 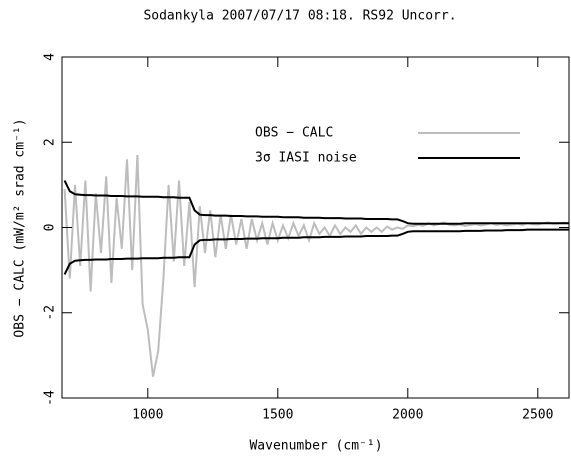 I want to click on y-tick-label: 2, so click(x=50, y=142).